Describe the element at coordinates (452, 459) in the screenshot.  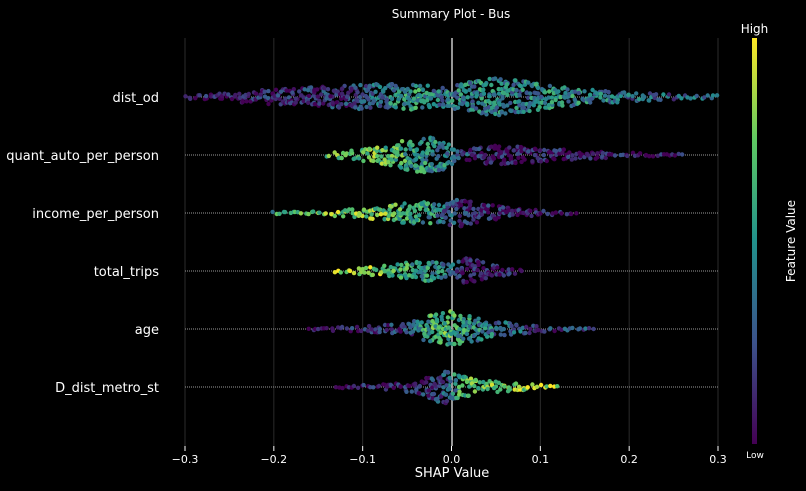
I see `x-tick-label: 0.0` at that location.